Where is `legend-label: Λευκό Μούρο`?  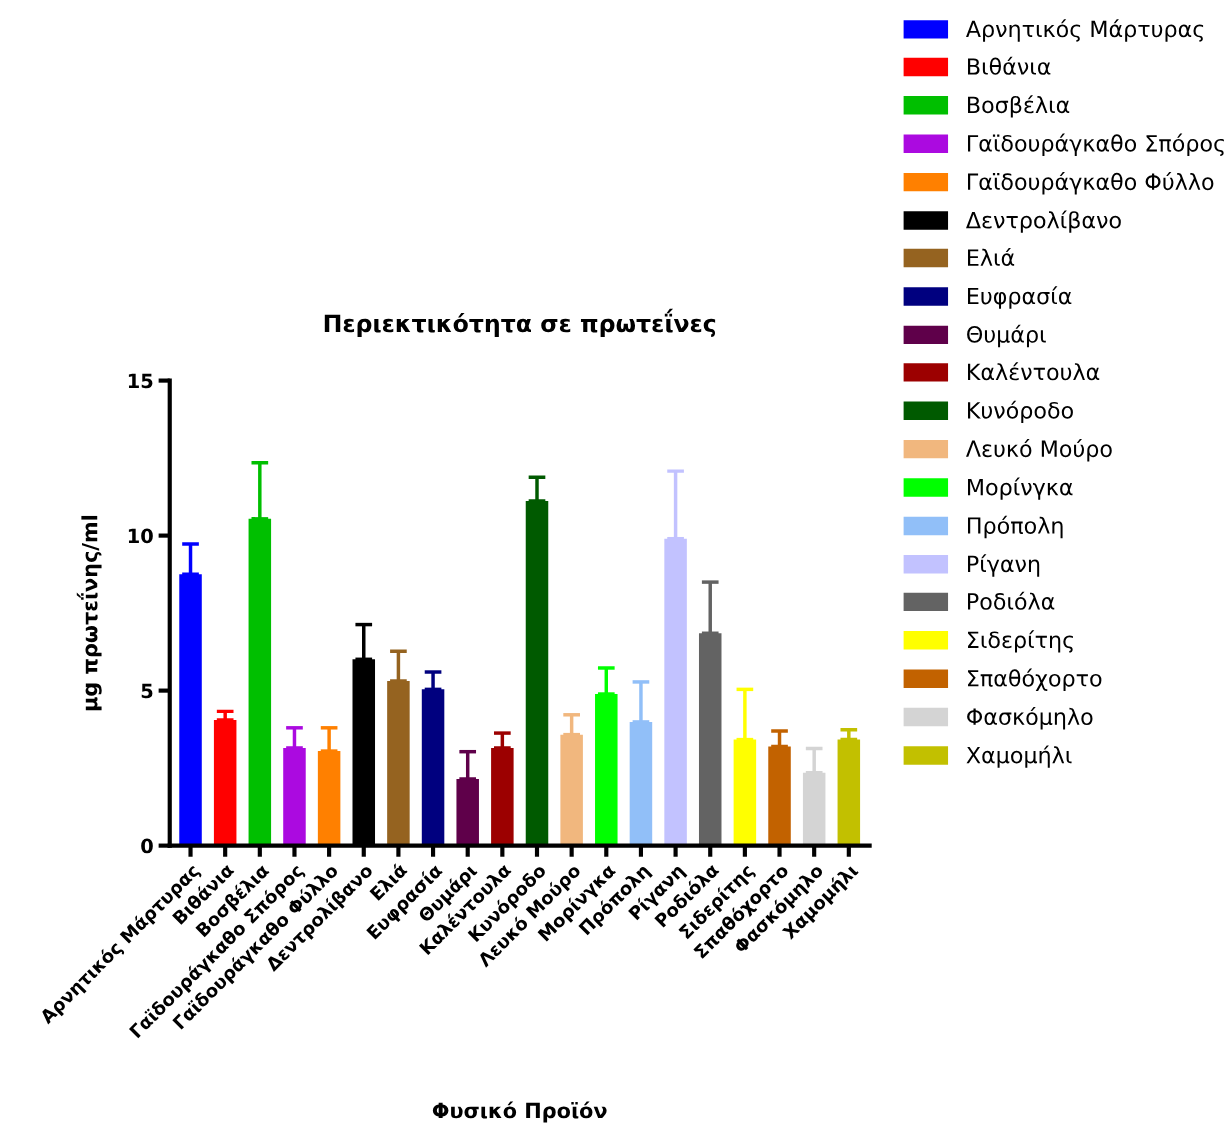
legend-label: Λευκό Μούρο is located at coordinates (1039, 450).